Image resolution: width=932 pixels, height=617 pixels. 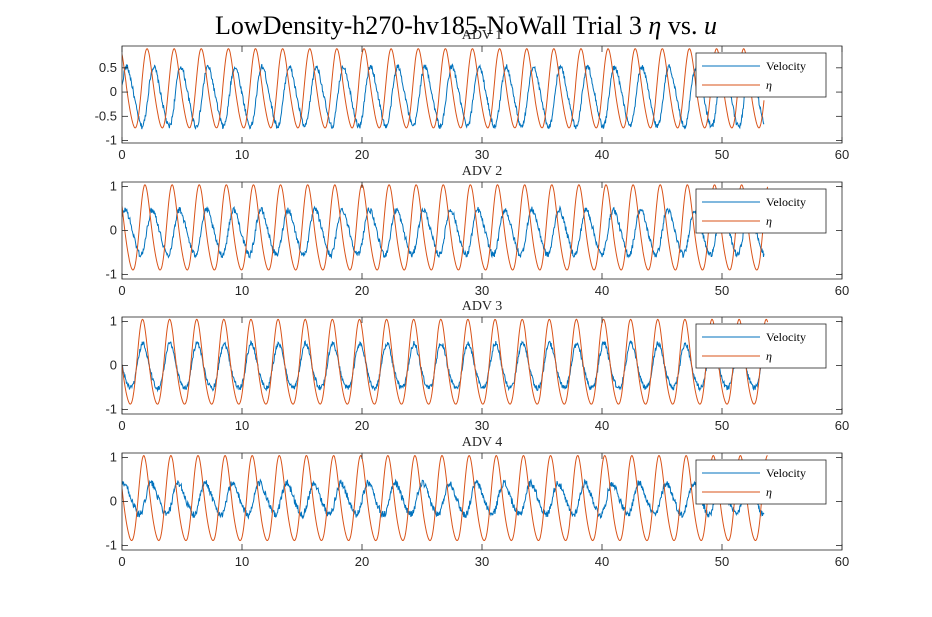 What do you see at coordinates (106, 115) in the screenshot?
I see `y-tick-label: -0.5` at bounding box center [106, 115].